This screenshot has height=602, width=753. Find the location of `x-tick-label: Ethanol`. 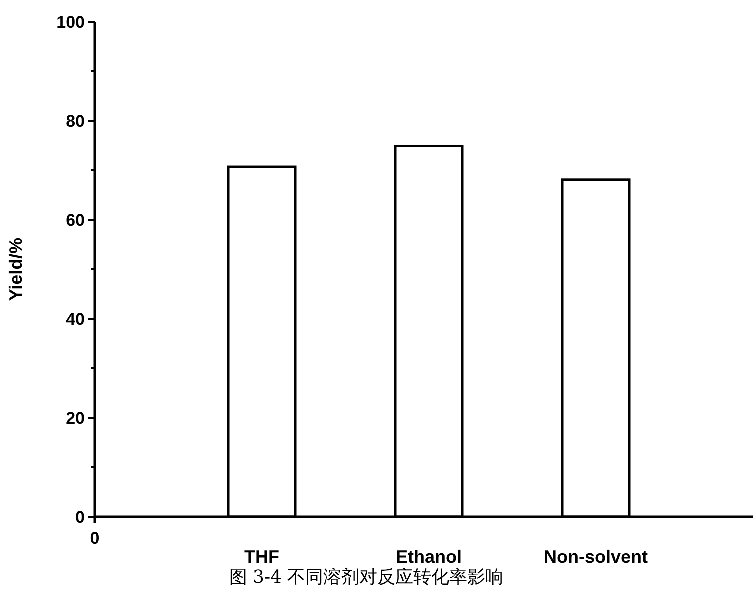

x-tick-label: Ethanol is located at coordinates (429, 557).